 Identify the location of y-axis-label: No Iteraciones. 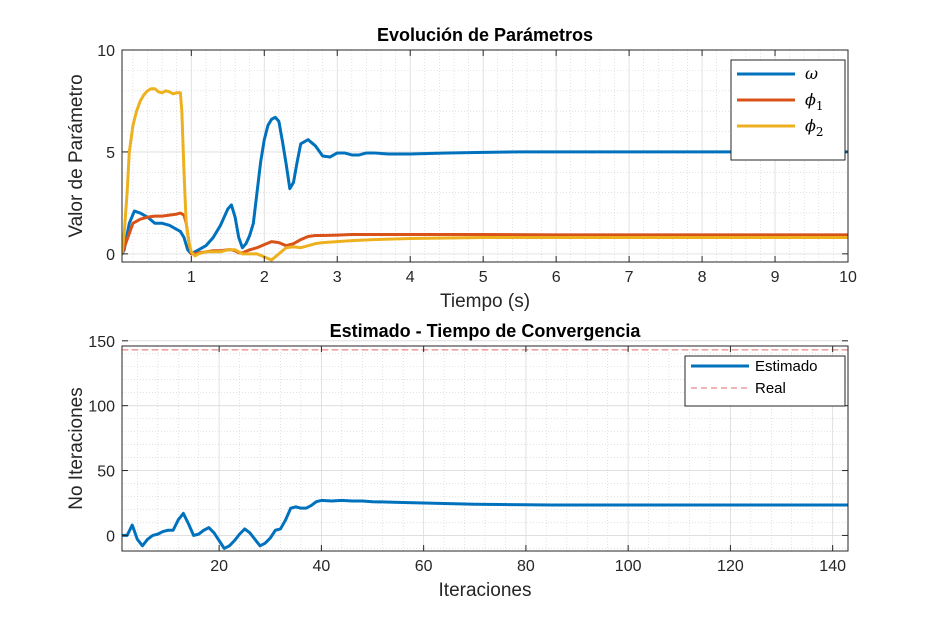
(76, 448).